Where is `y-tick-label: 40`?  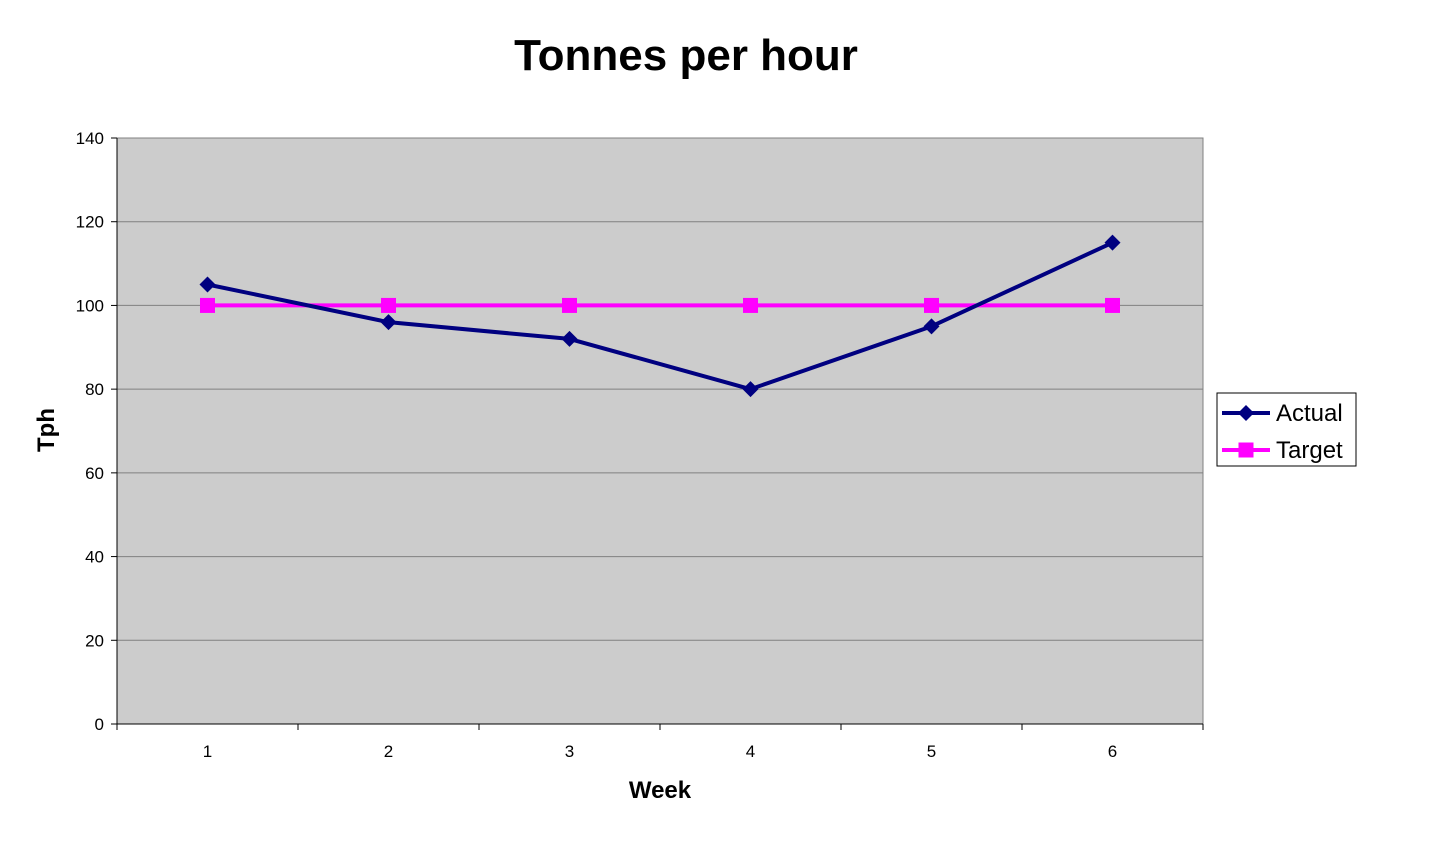
y-tick-label: 40 is located at coordinates (94, 557).